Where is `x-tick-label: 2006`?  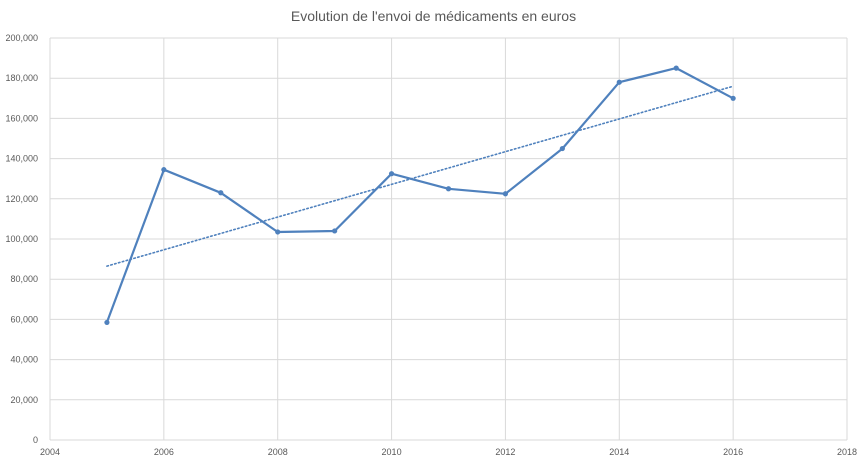 x-tick-label: 2006 is located at coordinates (164, 452).